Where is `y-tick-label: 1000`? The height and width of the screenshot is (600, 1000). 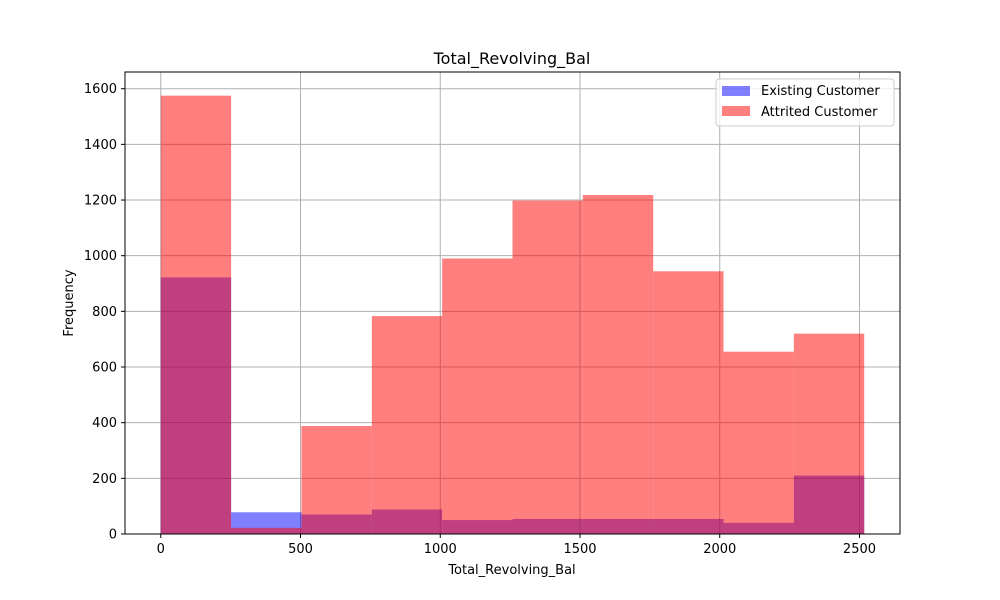
y-tick-label: 1000 is located at coordinates (100, 256).